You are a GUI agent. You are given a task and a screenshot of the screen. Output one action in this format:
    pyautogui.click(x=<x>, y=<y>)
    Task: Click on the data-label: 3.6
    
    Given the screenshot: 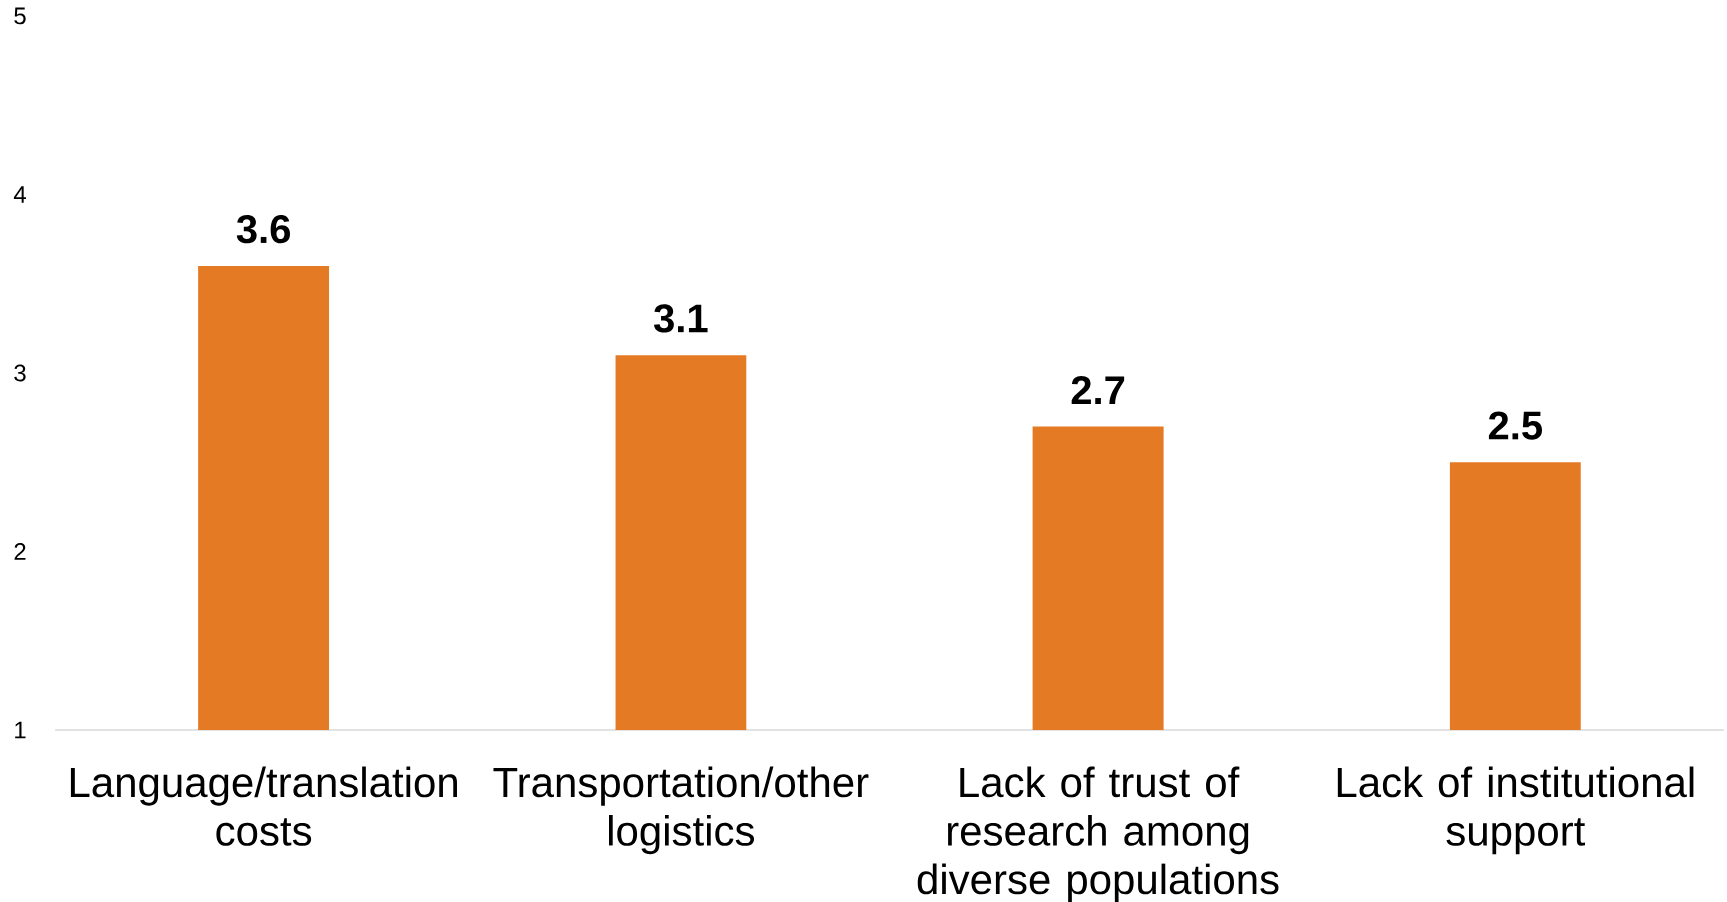 What is the action you would take?
    pyautogui.click(x=263, y=229)
    